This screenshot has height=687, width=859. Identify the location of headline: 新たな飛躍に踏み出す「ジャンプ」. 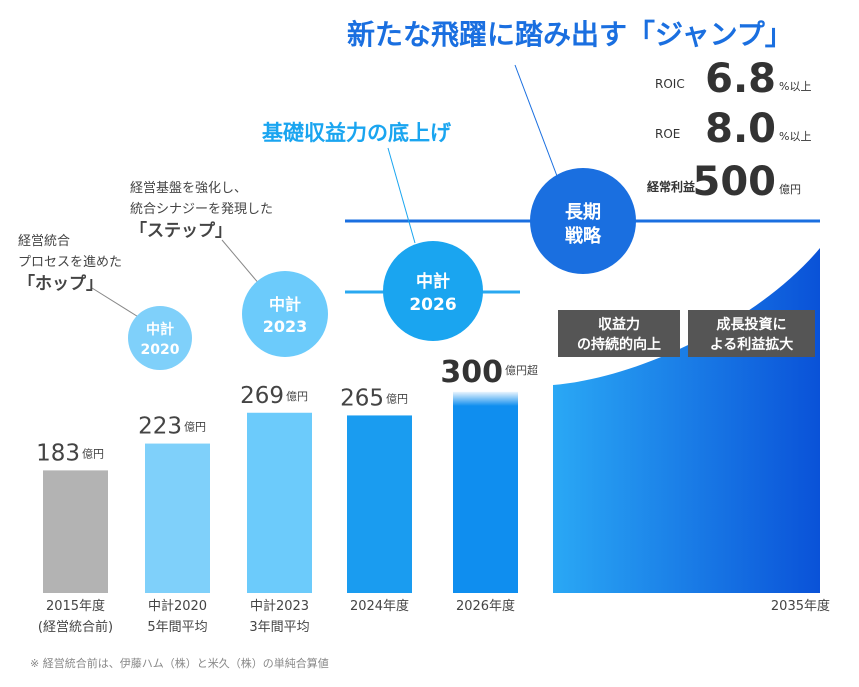
(570, 34).